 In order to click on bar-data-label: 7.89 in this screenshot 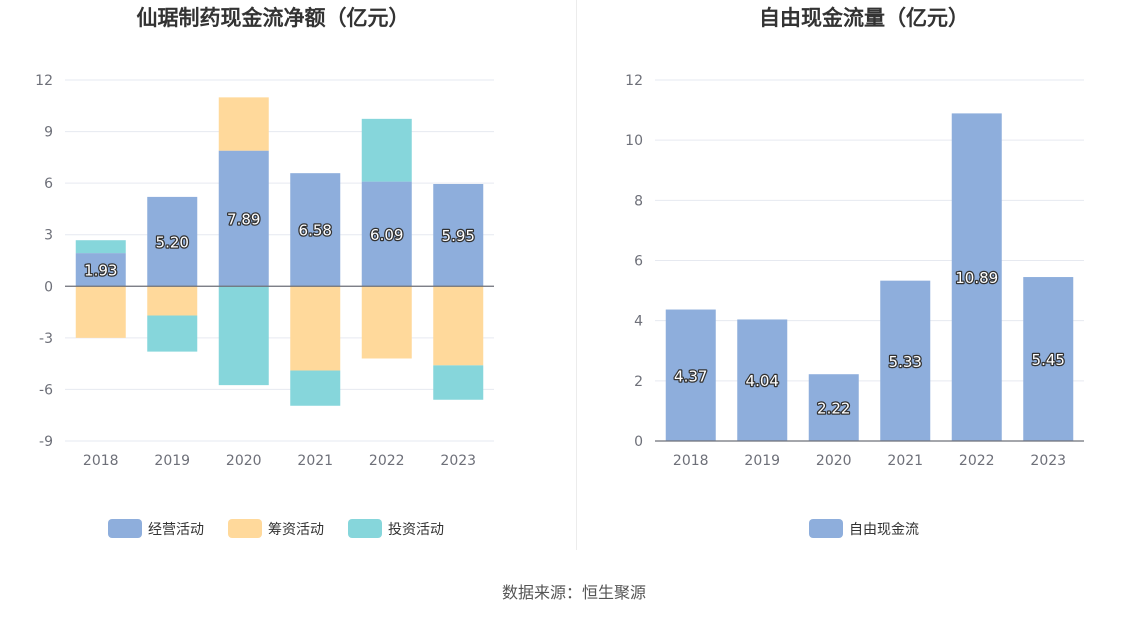, I will do `click(243, 219)`.